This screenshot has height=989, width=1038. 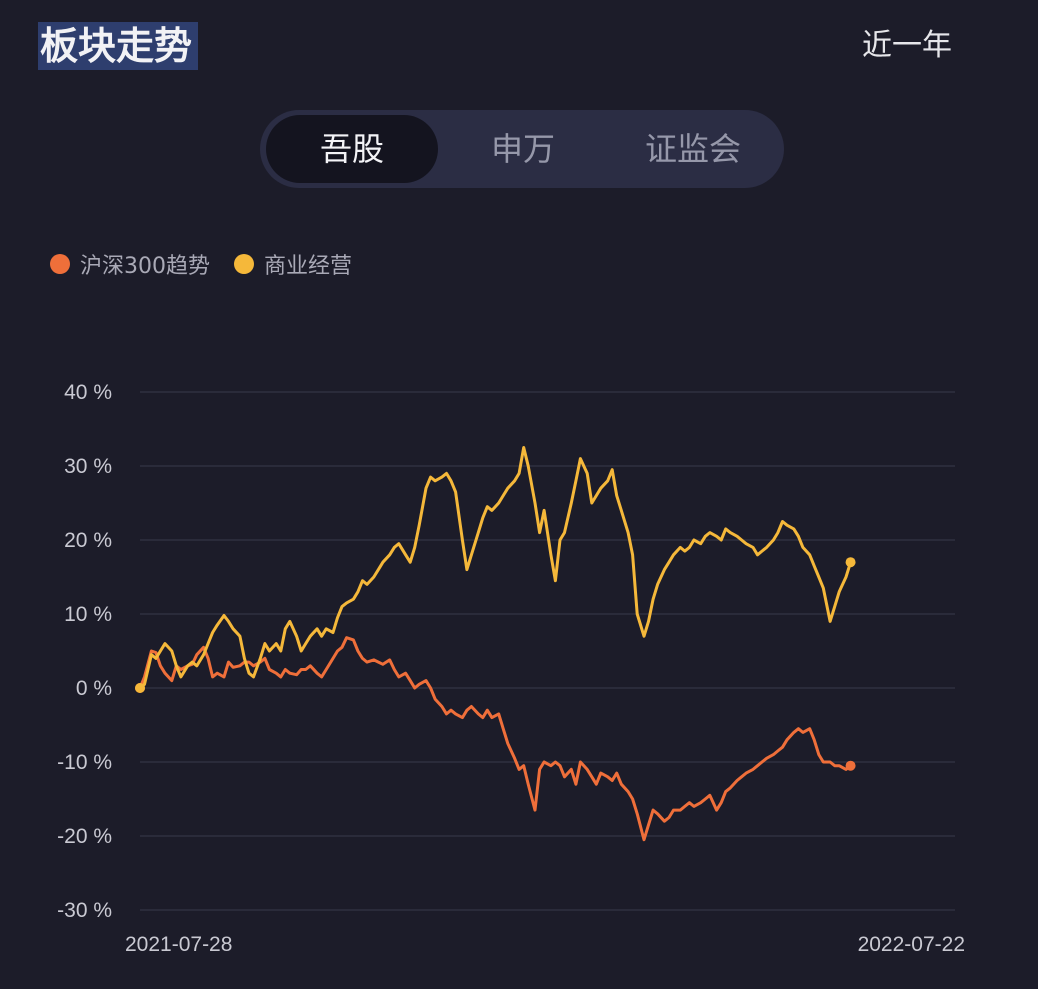 I want to click on y-tick-label: 10 %, so click(x=88, y=614).